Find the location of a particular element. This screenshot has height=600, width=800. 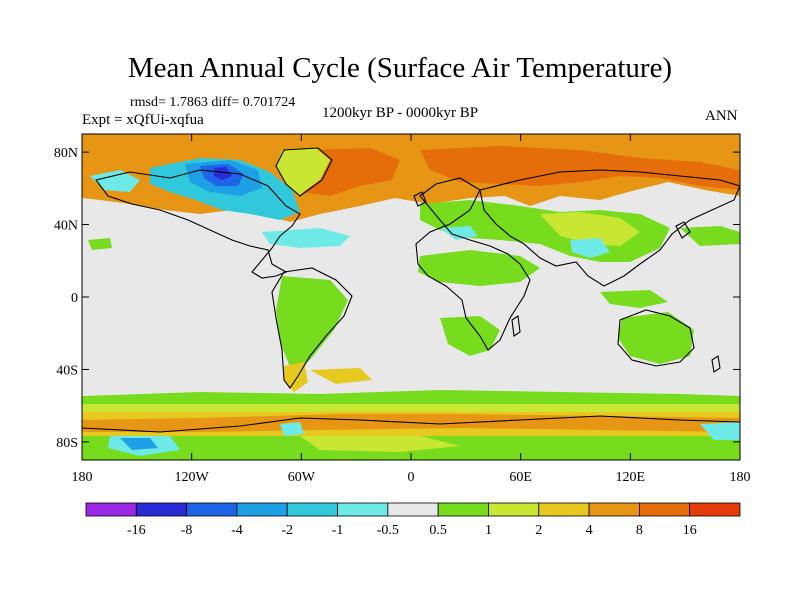

colorbar-label: -4 is located at coordinates (237, 530).